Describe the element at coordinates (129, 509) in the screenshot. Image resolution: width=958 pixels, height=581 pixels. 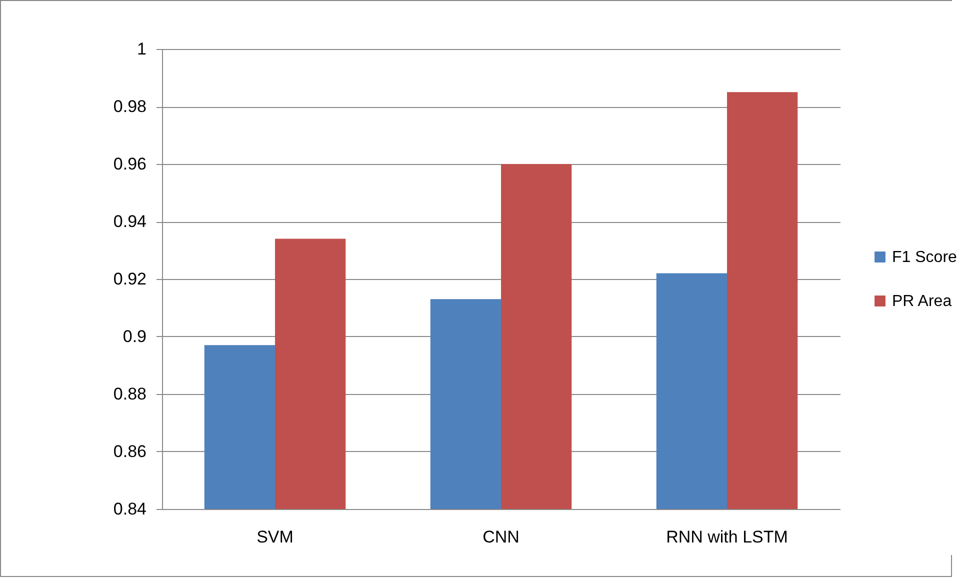
I see `y-tick-label: 0.84` at that location.